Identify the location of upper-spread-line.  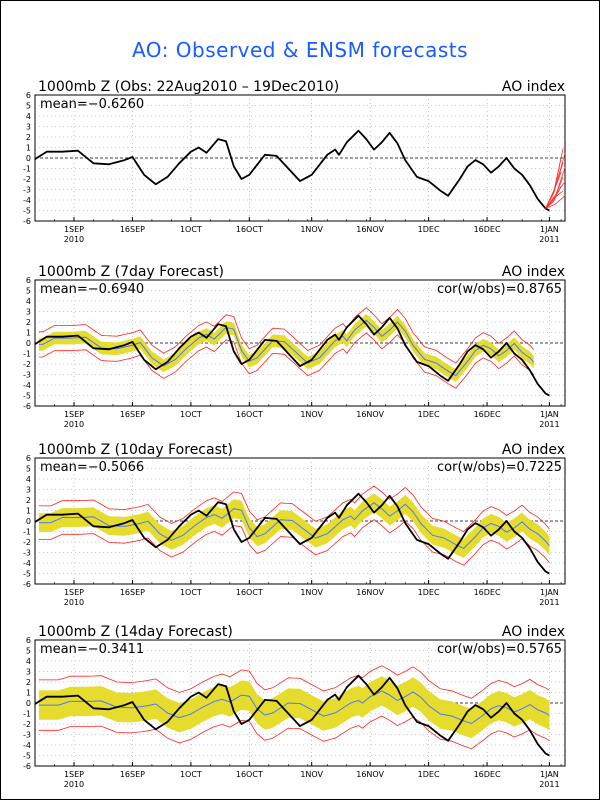
(294, 509).